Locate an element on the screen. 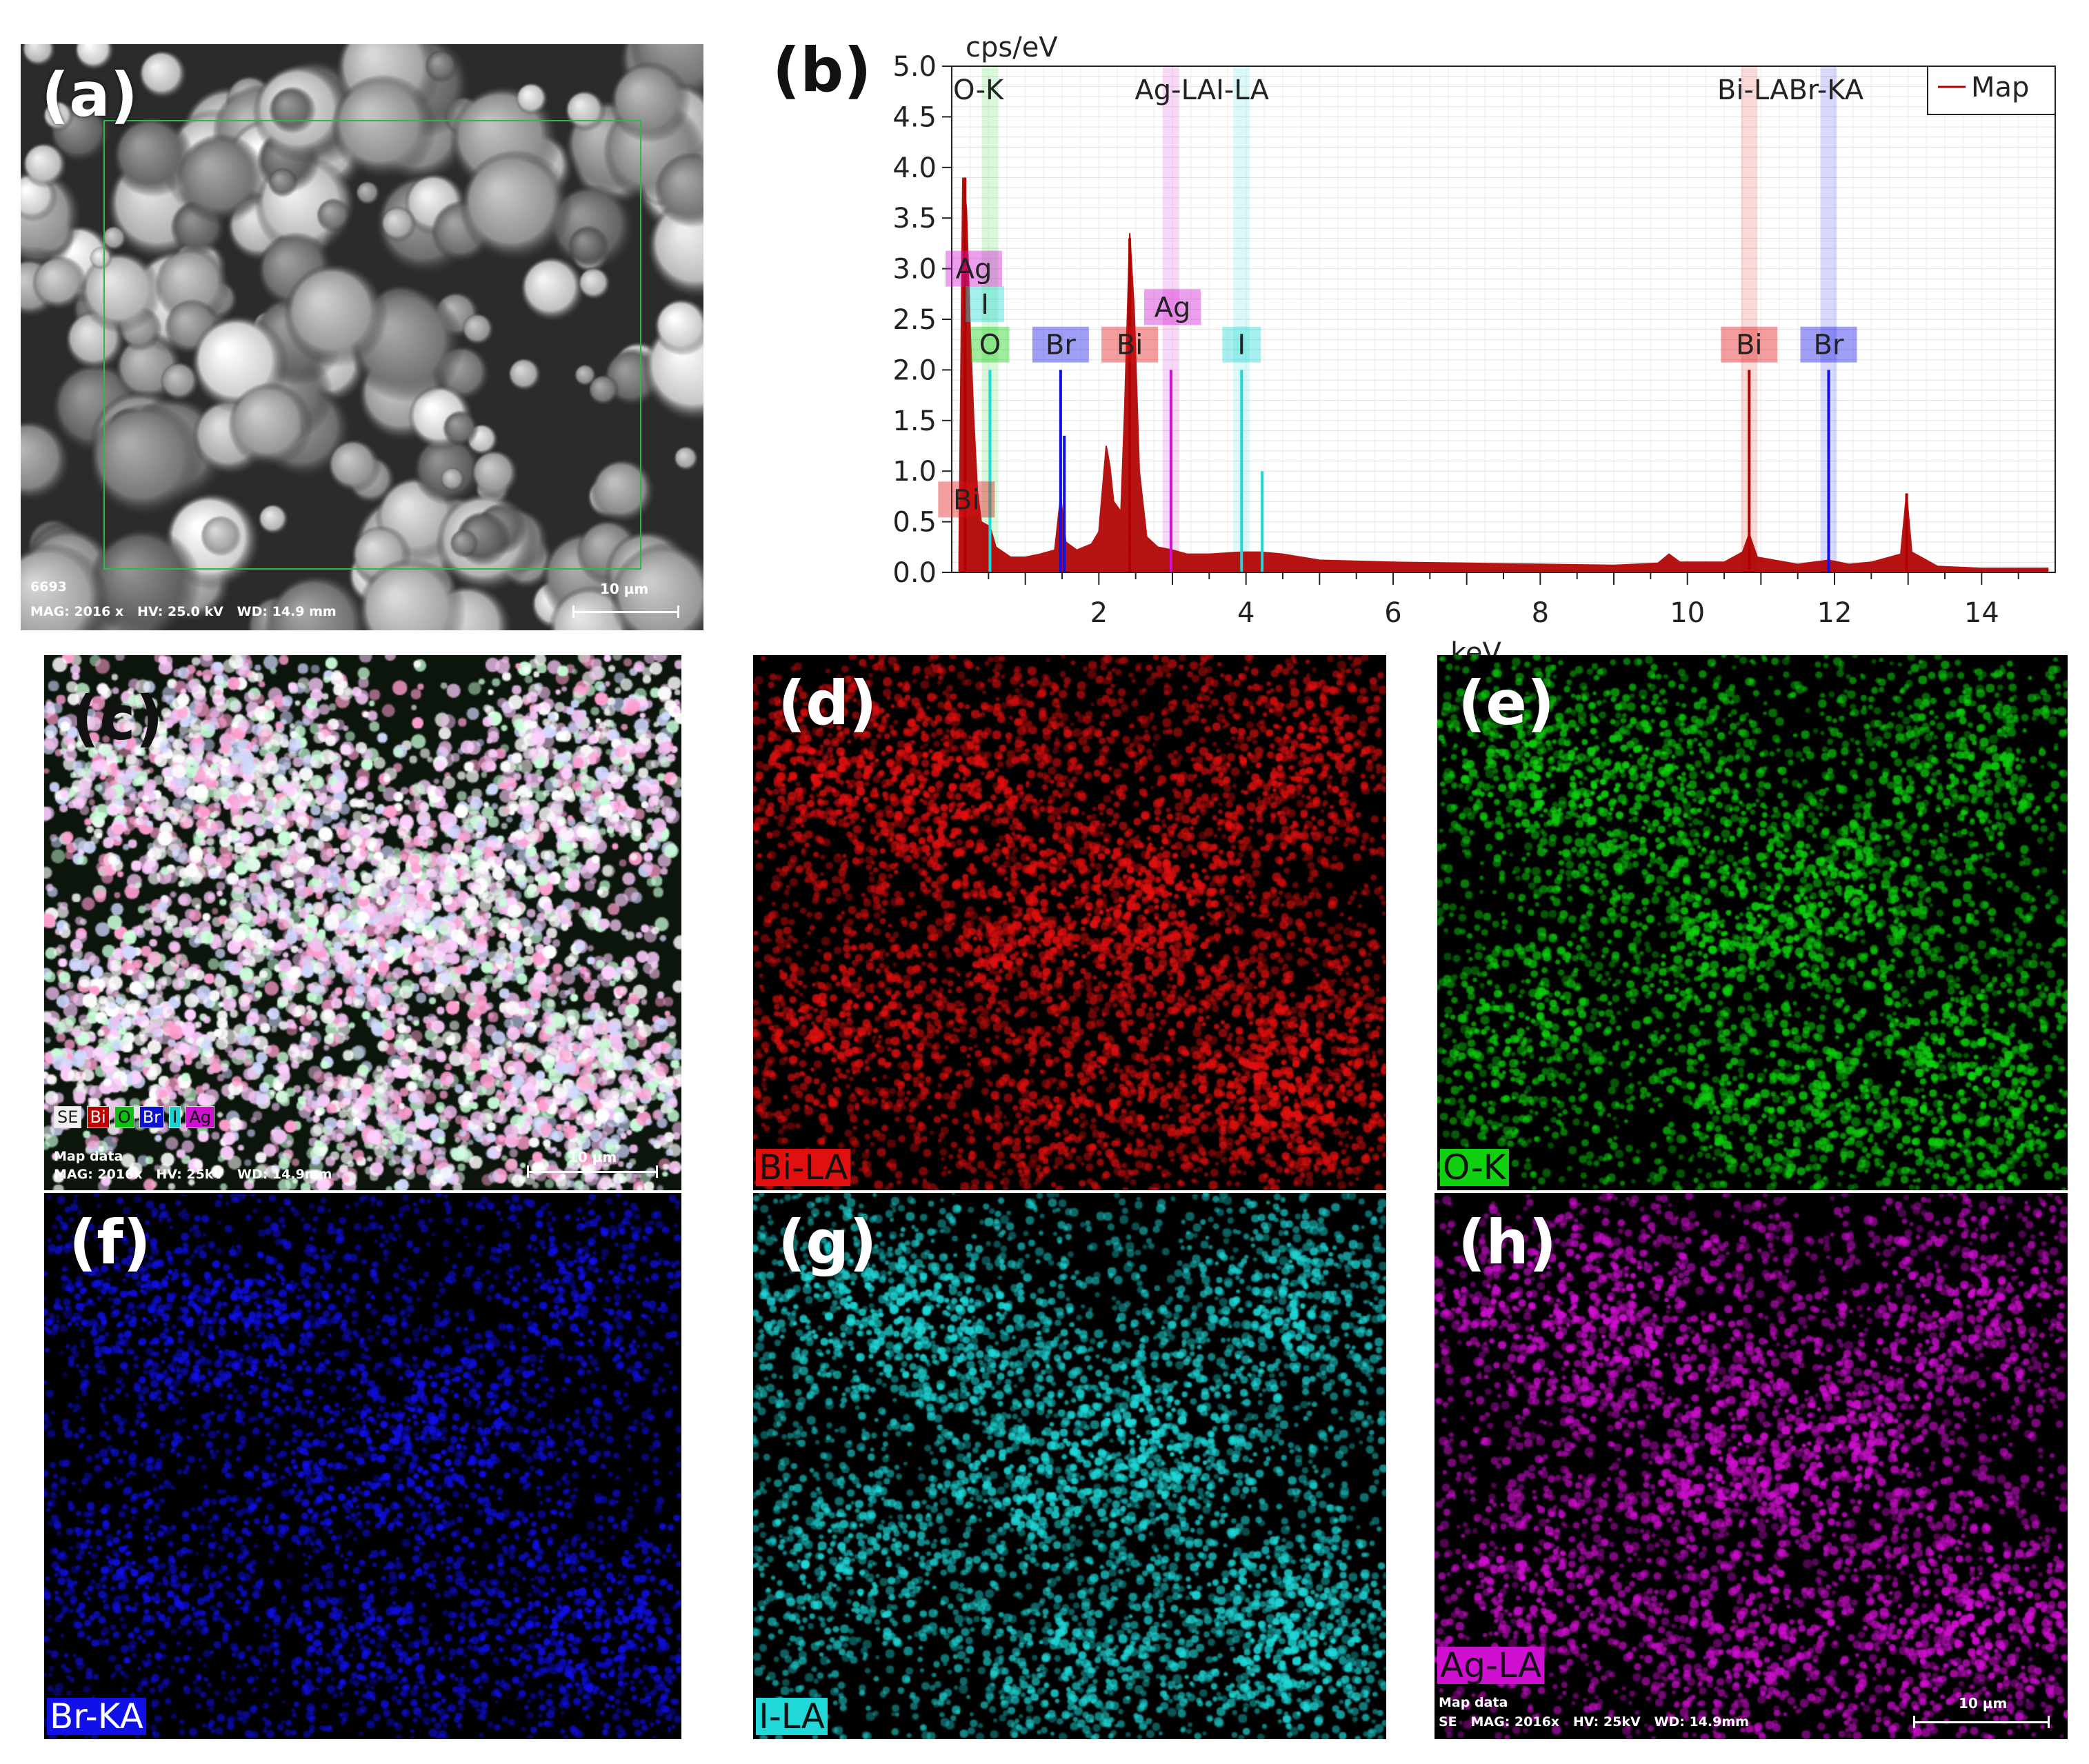 The height and width of the screenshot is (1764, 2089). panel-label-d: (d) is located at coordinates (827, 703).